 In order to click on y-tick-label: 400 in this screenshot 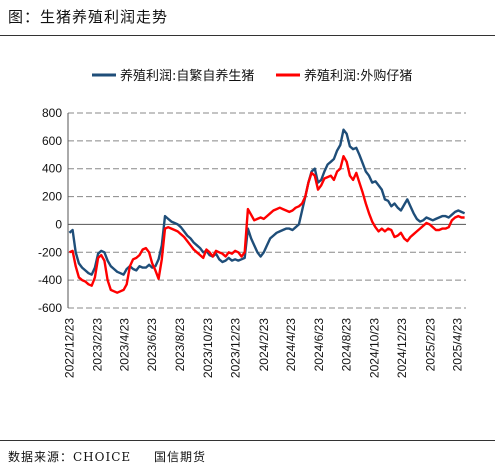, I will do `click(52, 169)`.